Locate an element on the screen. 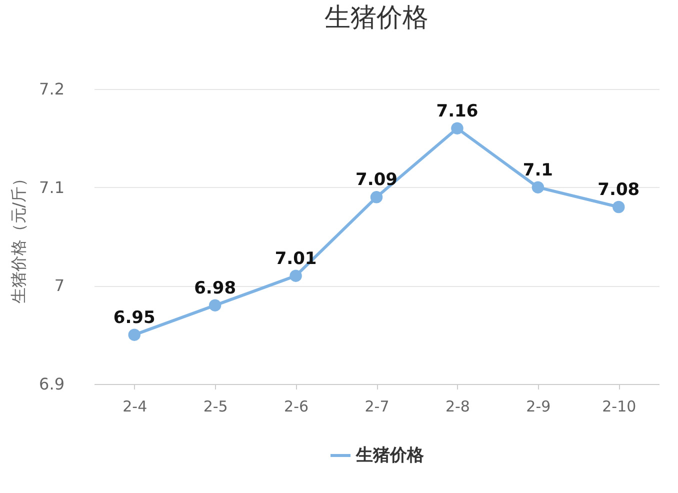 Image resolution: width=678 pixels, height=493 pixels. data-label: 6.95 is located at coordinates (134, 318).